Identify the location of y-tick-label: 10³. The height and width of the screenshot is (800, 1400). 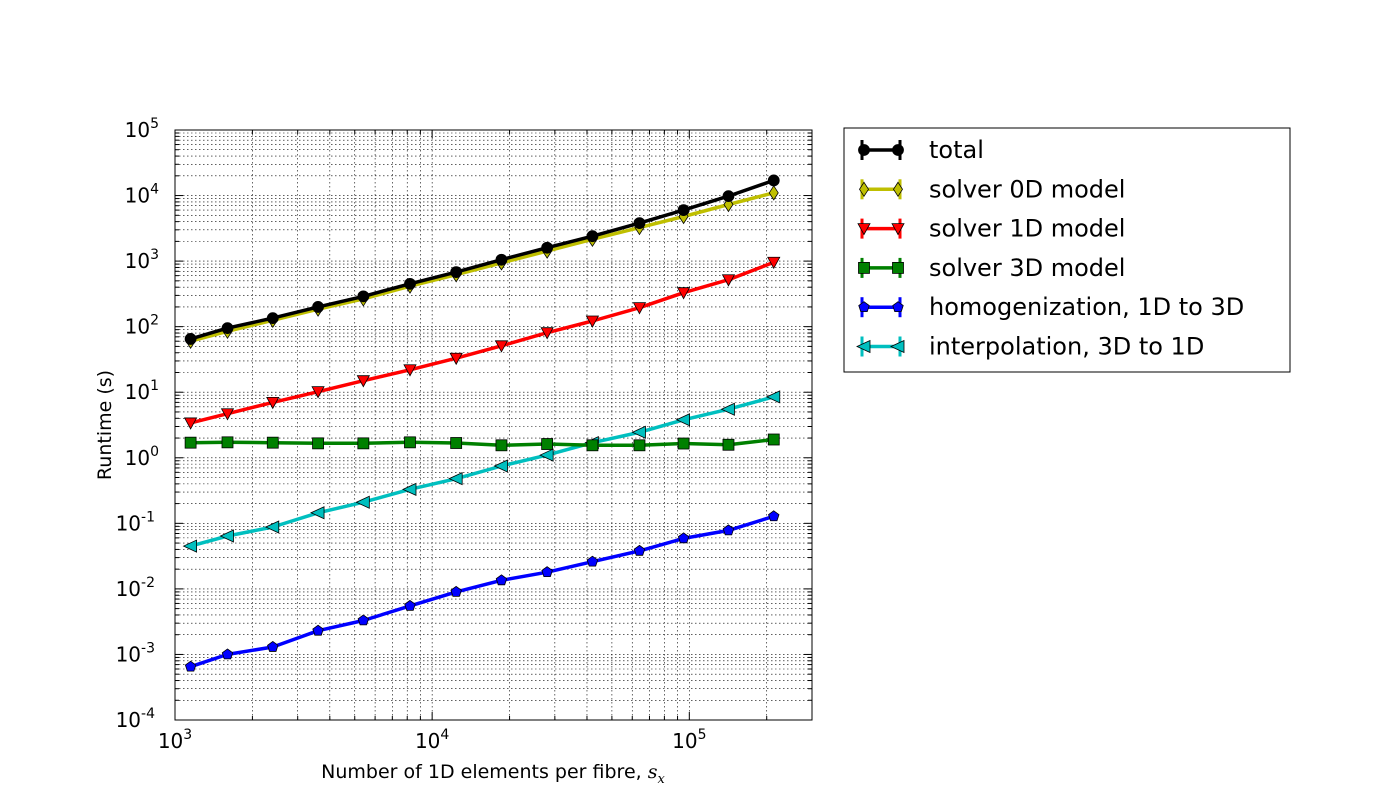
(142, 260).